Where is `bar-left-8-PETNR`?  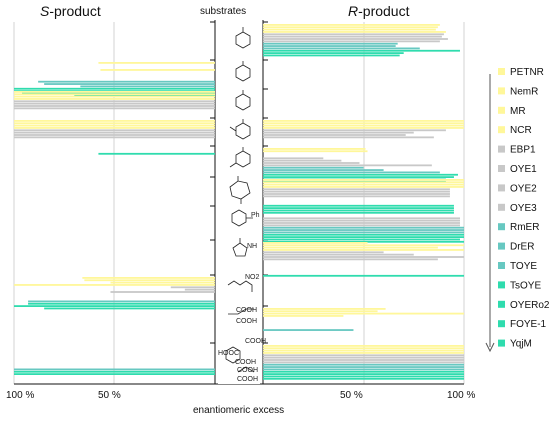
bar-left-8-PETNR is located at coordinates (148, 278).